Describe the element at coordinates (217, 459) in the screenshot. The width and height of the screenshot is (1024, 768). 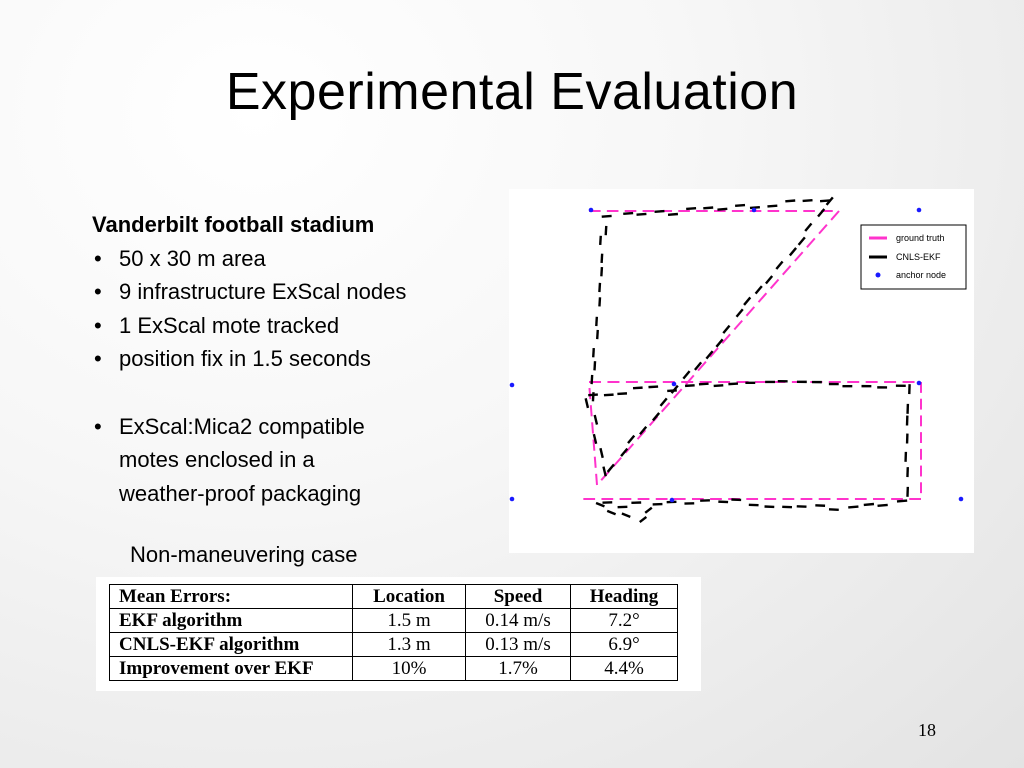
I see `exscal-line-2: motes enclosed in a` at that location.